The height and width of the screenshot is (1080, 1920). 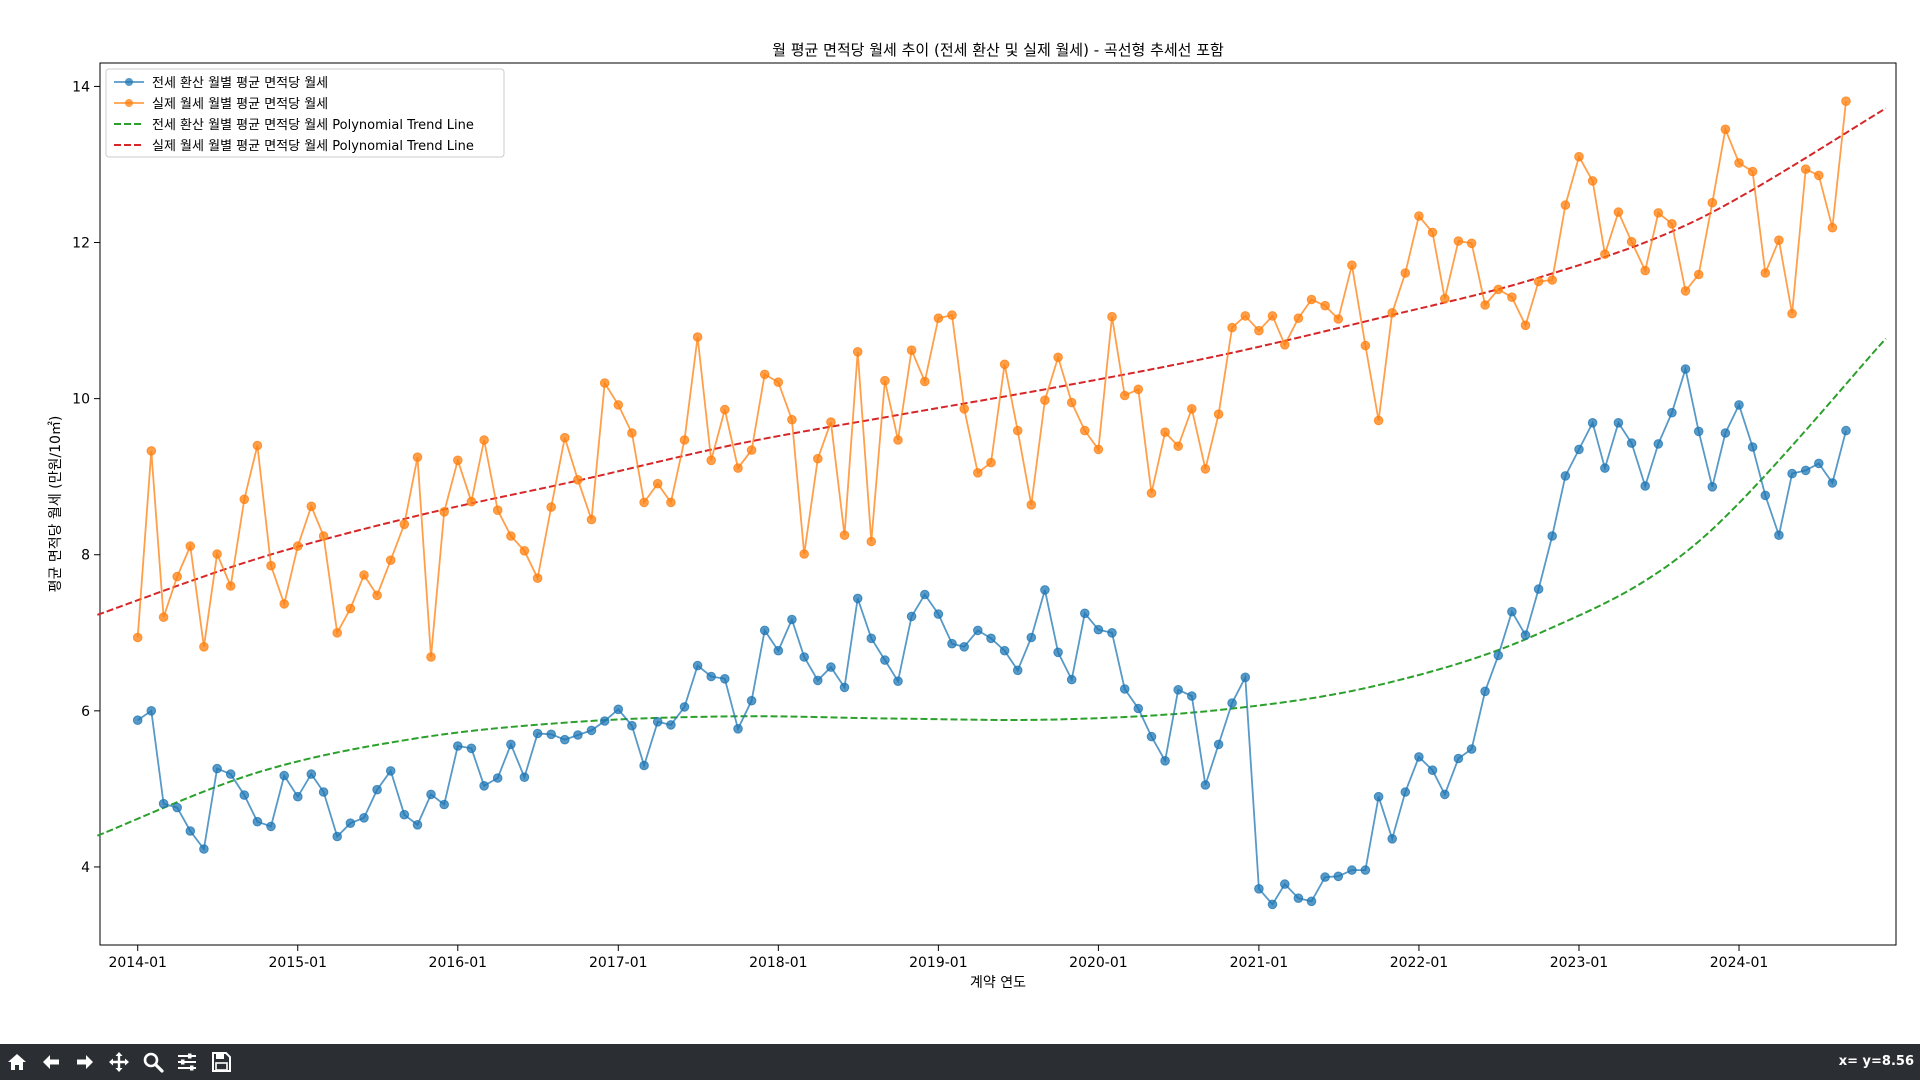 I want to click on pan-button, so click(x=119, y=1062).